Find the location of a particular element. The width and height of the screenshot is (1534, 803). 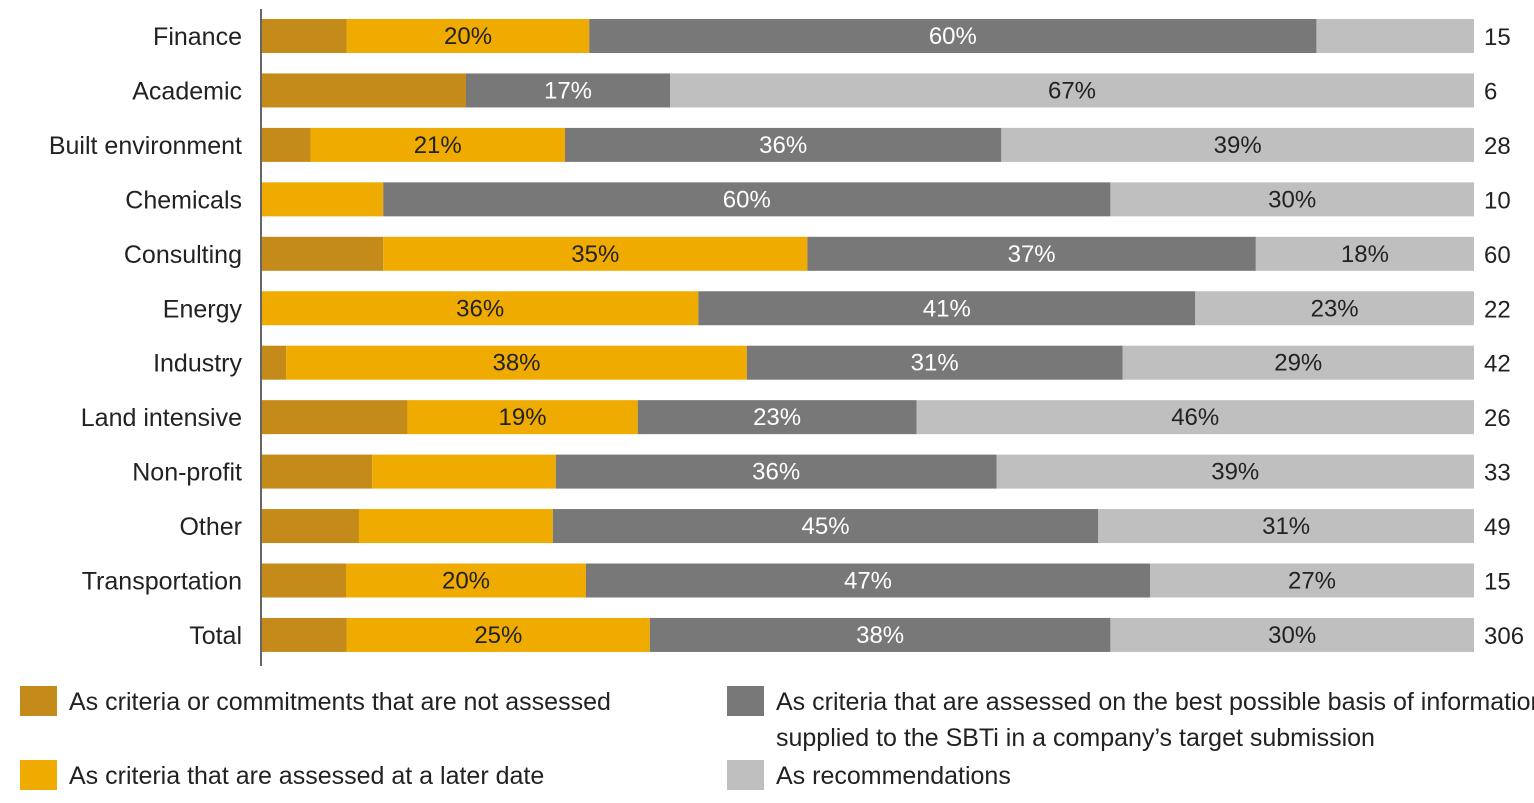

count-label-total: 306 is located at coordinates (1504, 636).